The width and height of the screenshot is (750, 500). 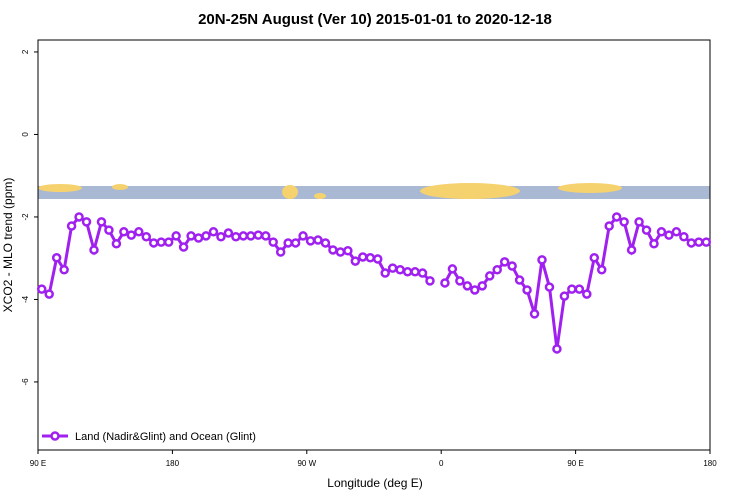 What do you see at coordinates (575, 463) in the screenshot?
I see `x-tick-label: 90 E` at bounding box center [575, 463].